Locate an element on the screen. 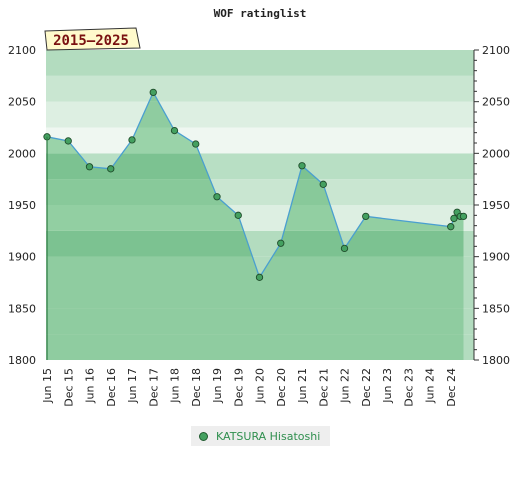 The height and width of the screenshot is (480, 520). y-axis-left: 1800 1850 1900 1950 2000 2050 2100 is located at coordinates (22, 205).